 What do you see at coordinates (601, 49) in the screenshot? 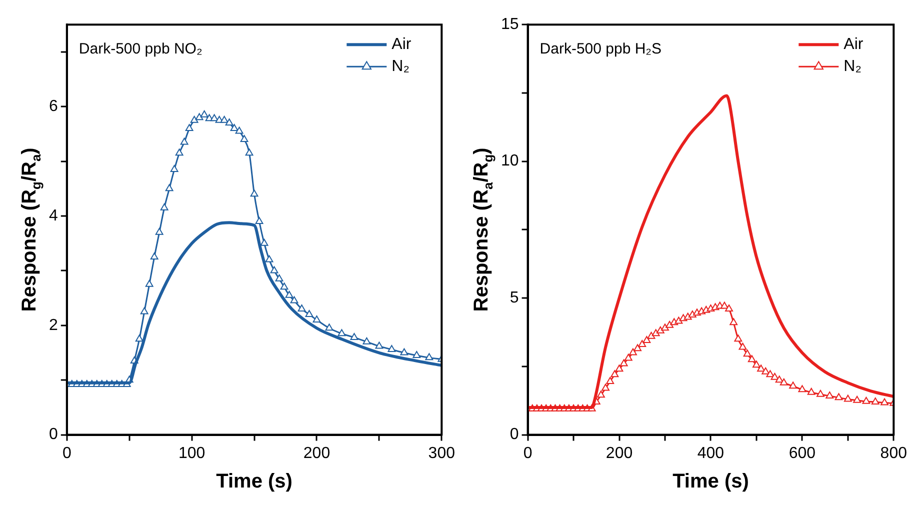
I see `annotation: Dark-500 ppb H₂S` at bounding box center [601, 49].